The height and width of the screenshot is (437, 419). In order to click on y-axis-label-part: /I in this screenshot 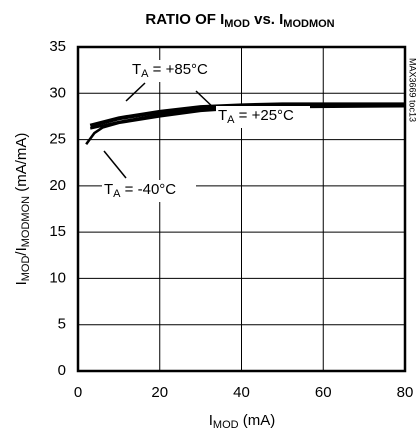, I will do `click(21, 251)`.